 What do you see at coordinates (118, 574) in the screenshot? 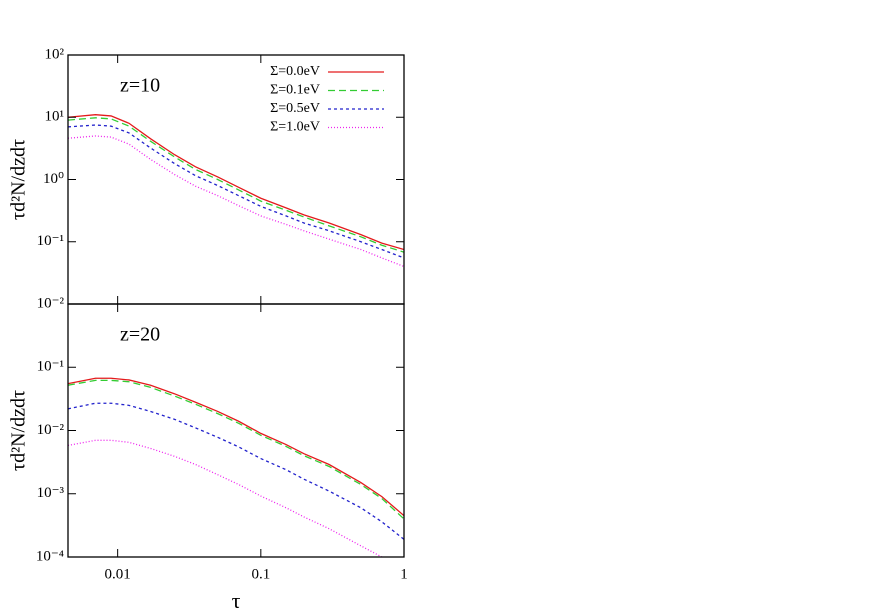
I see `x-tick-label: 0.01` at bounding box center [118, 574].